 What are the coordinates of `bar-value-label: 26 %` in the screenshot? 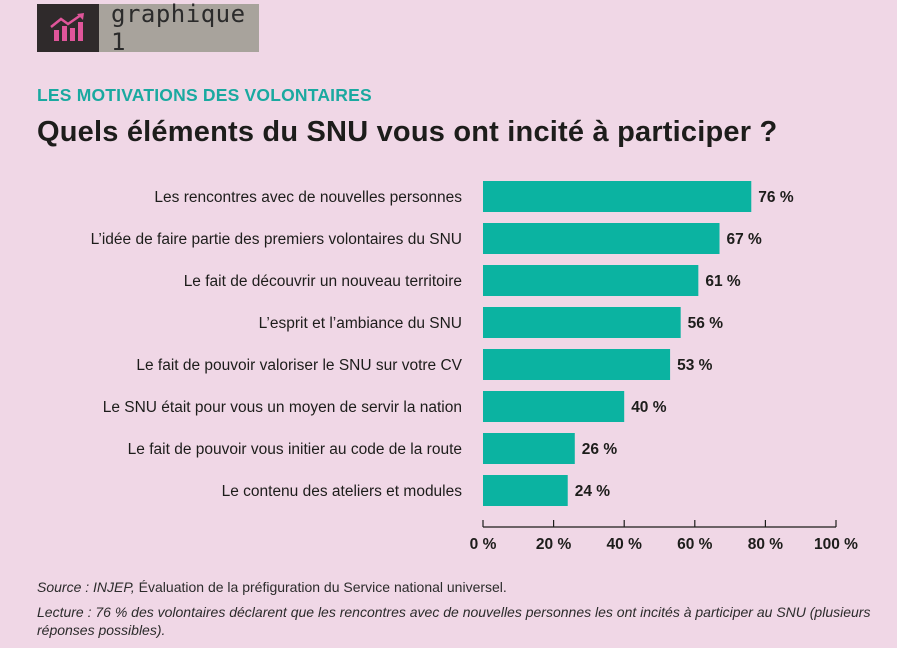 It's located at (600, 449).